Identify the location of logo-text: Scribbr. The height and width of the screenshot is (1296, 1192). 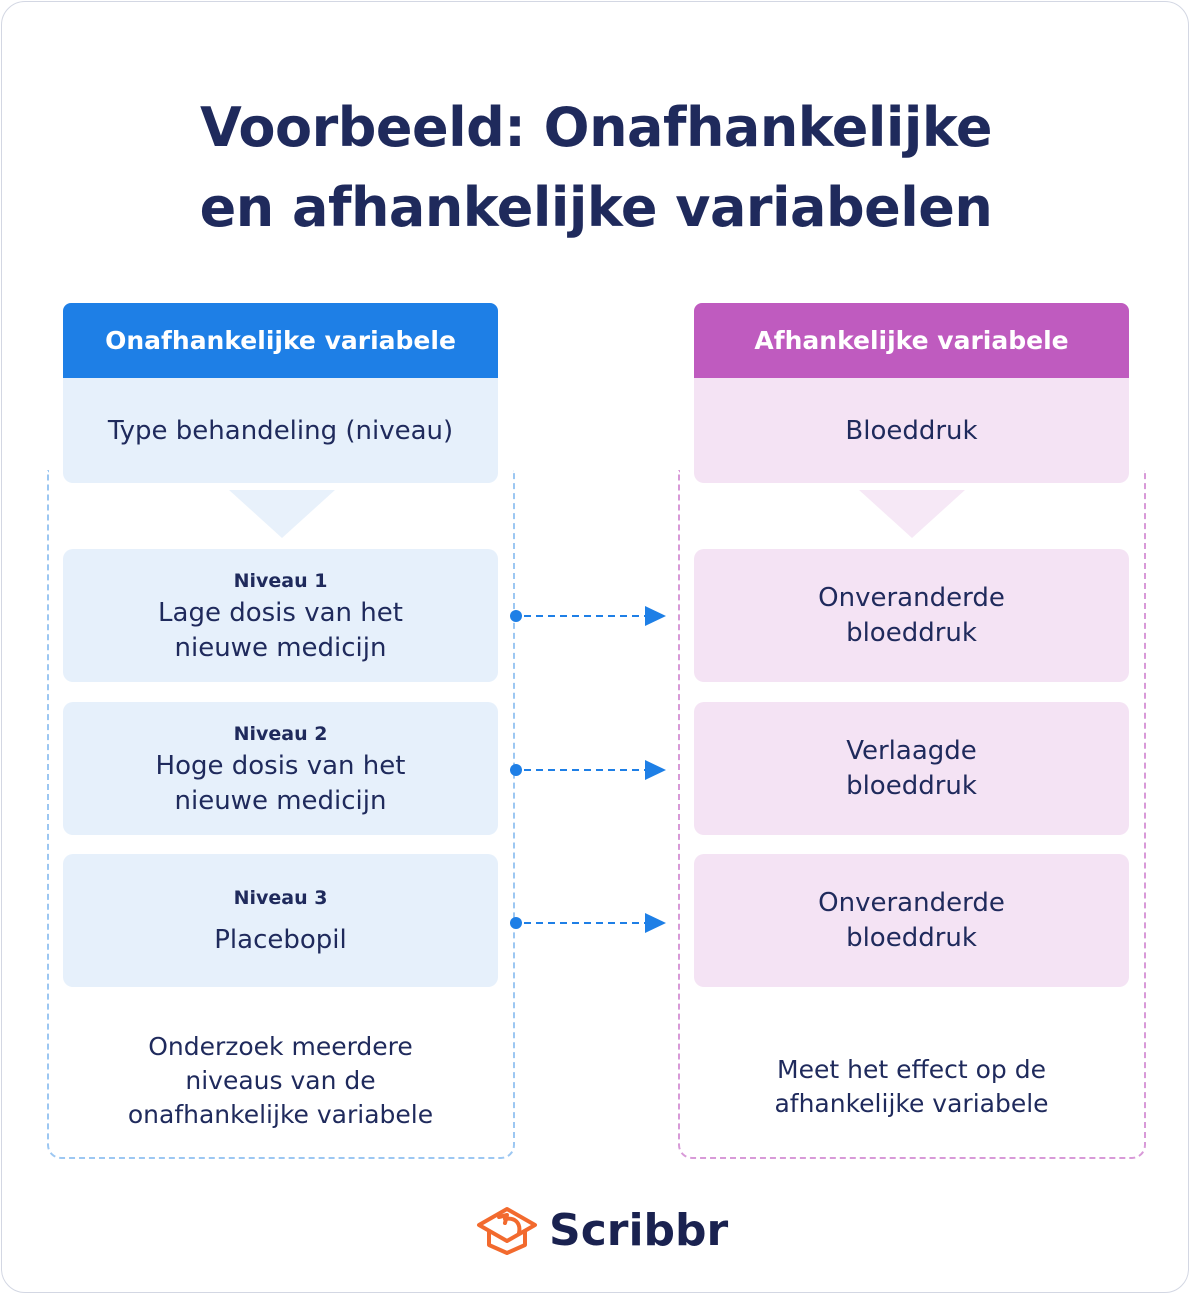
(639, 1230).